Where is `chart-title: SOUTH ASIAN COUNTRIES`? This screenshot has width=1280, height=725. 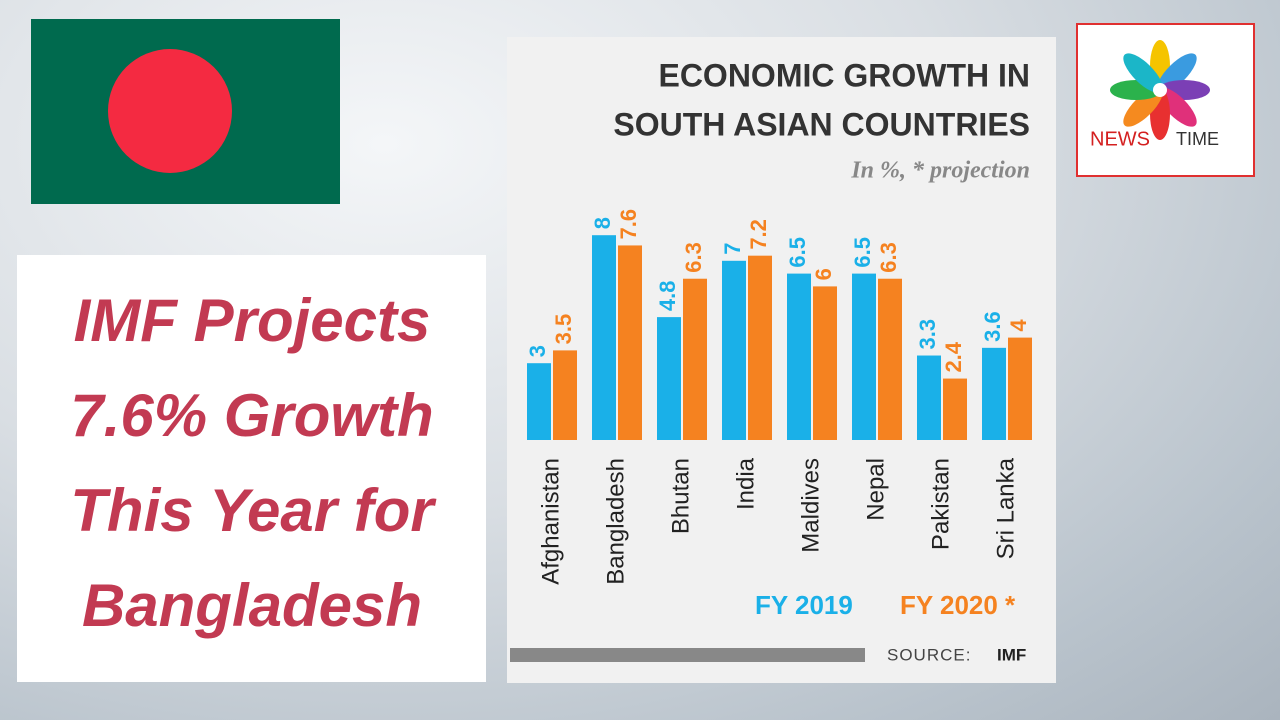
chart-title: SOUTH ASIAN COUNTRIES is located at coordinates (821, 124).